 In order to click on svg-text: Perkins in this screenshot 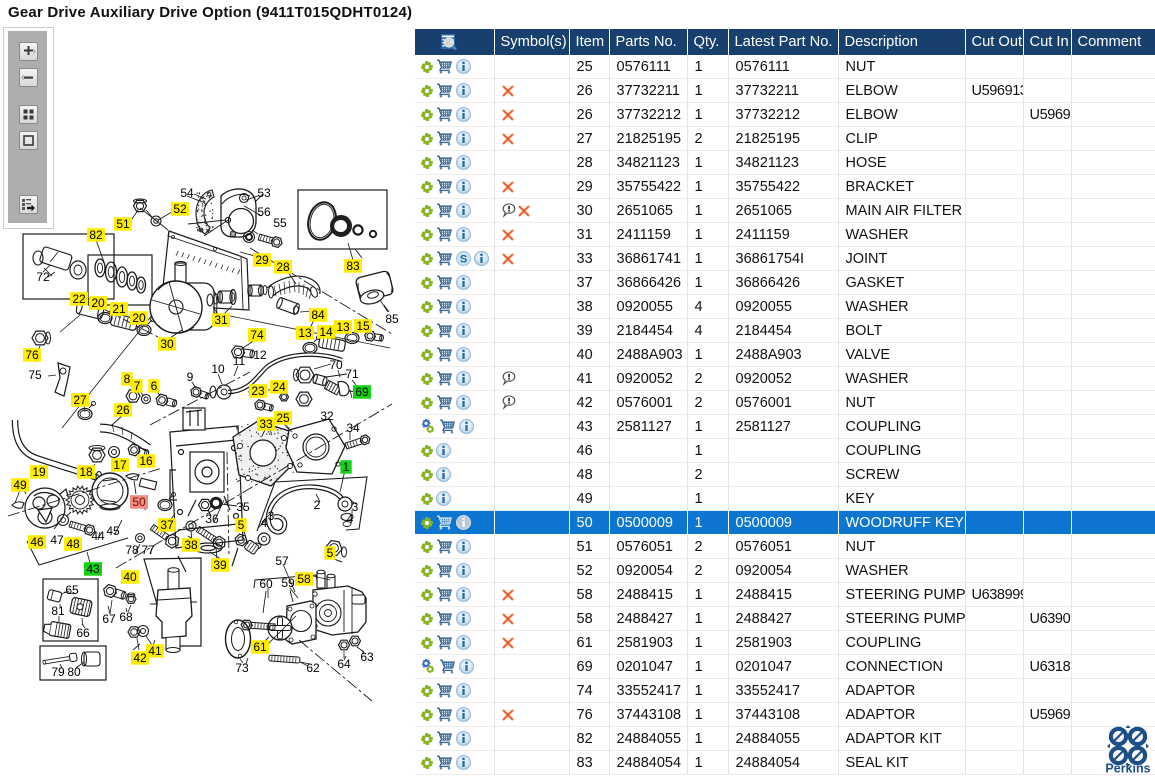, I will do `click(1127, 769)`.